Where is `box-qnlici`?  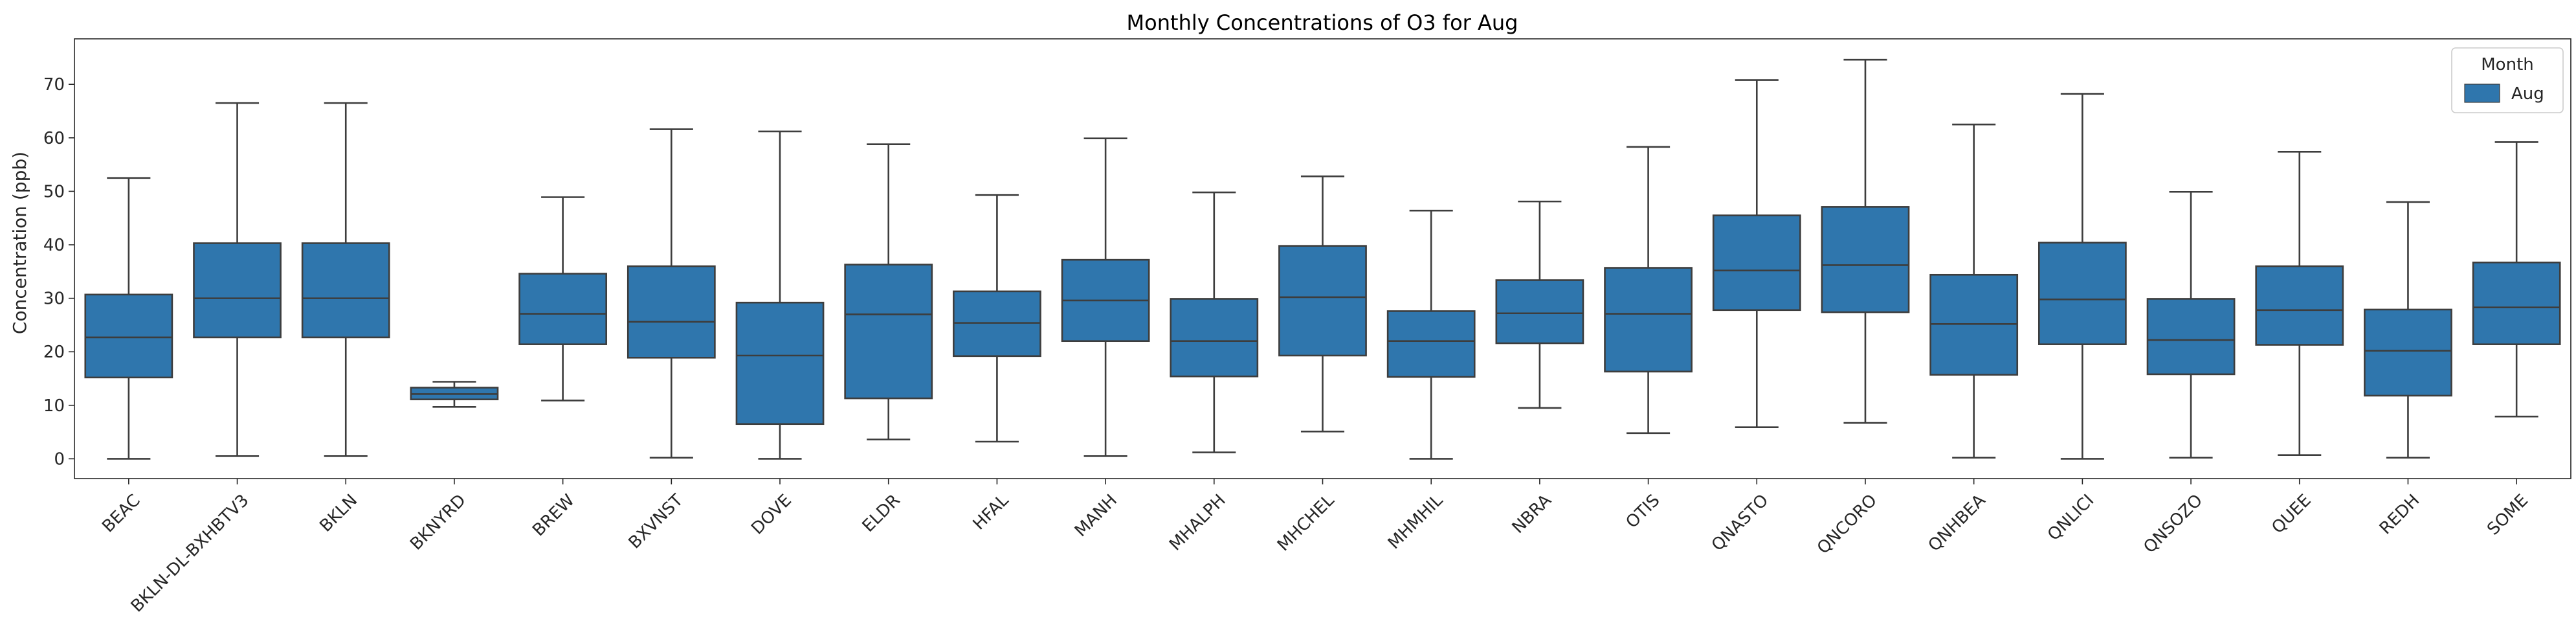
box-qnlici is located at coordinates (2082, 276).